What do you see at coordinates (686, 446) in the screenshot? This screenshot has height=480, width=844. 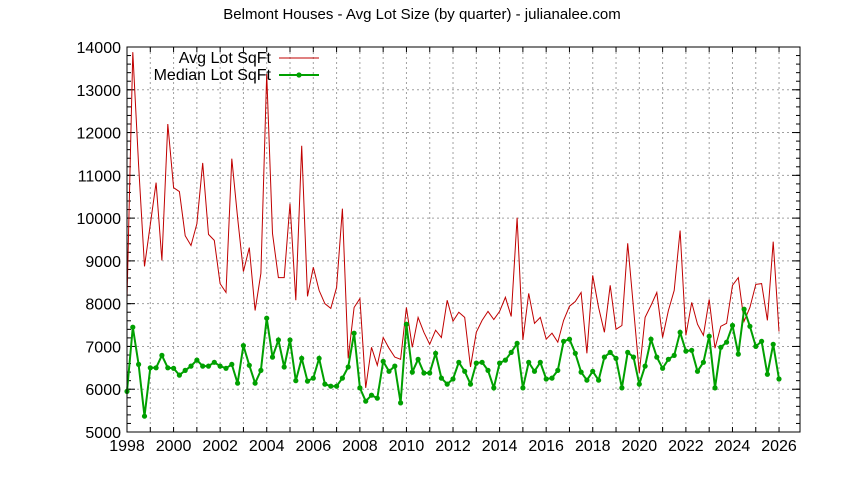 I see `x-tick-label: 2022` at bounding box center [686, 446].